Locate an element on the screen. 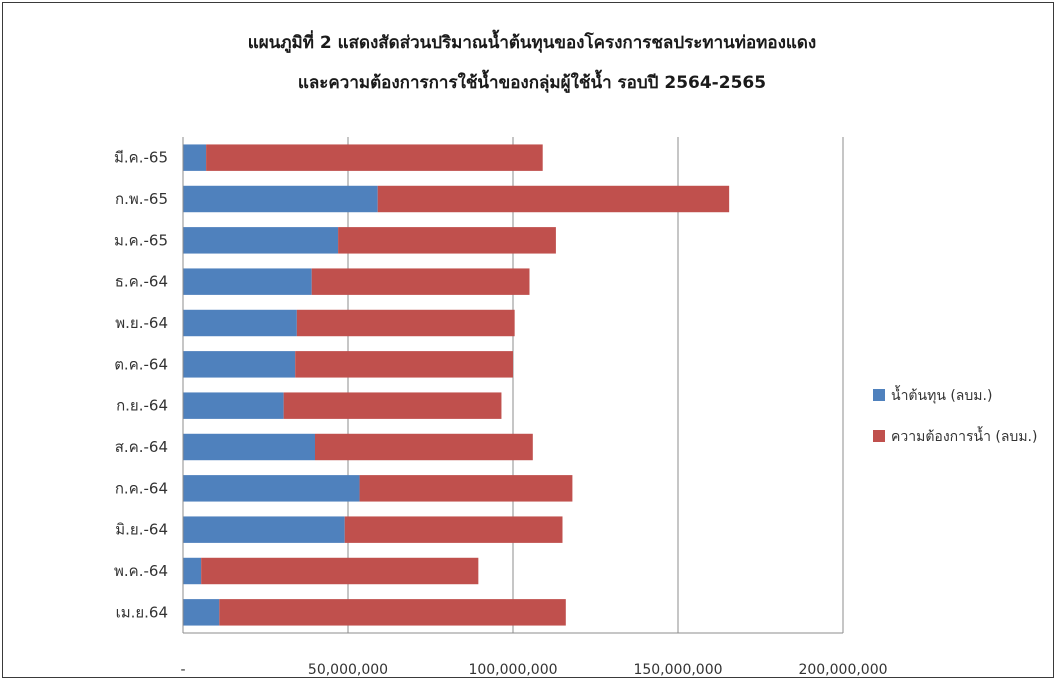 The height and width of the screenshot is (680, 1058). x-tick-label: - is located at coordinates (182, 670).